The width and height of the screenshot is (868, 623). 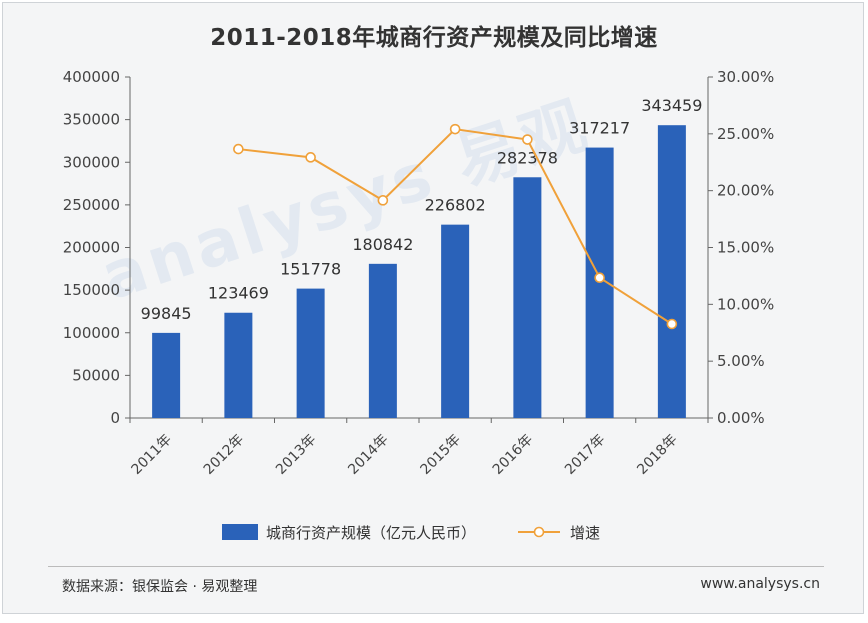 I want to click on y-right-tick-label: 20.00%, so click(x=745, y=191).